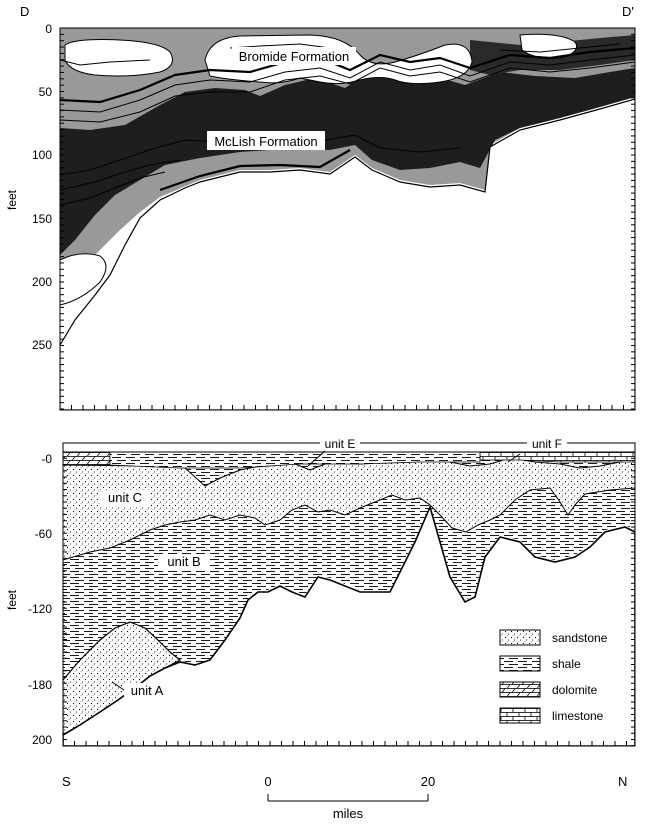 The image size is (650, 825). I want to click on legend-swatch-dolomite, so click(520, 689).